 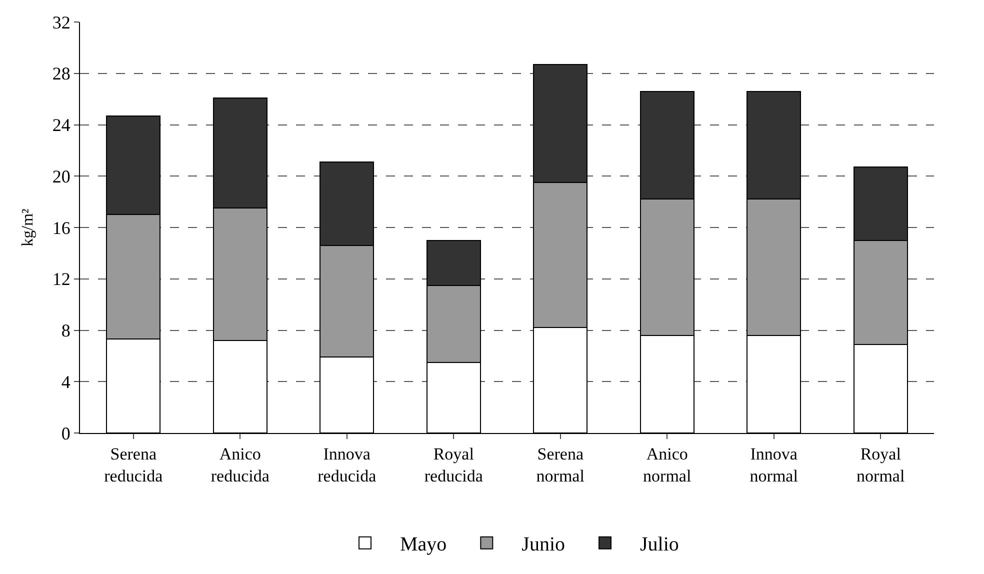 I want to click on y-tick-label: 32, so click(x=61, y=22).